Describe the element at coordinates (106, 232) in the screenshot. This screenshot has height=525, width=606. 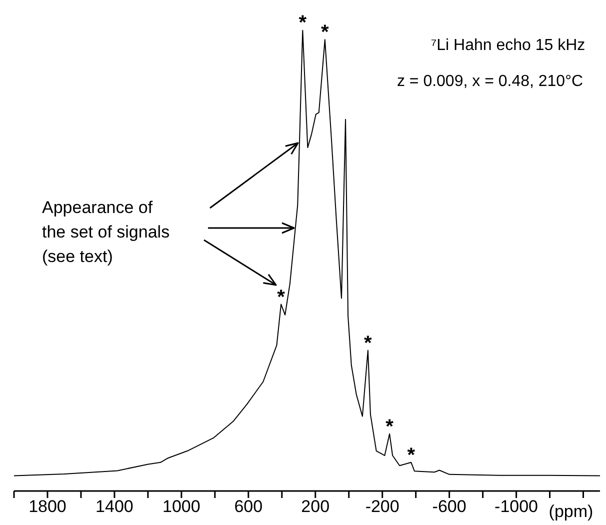
I see `annotation: Appearance of the set of signals (see text)` at that location.